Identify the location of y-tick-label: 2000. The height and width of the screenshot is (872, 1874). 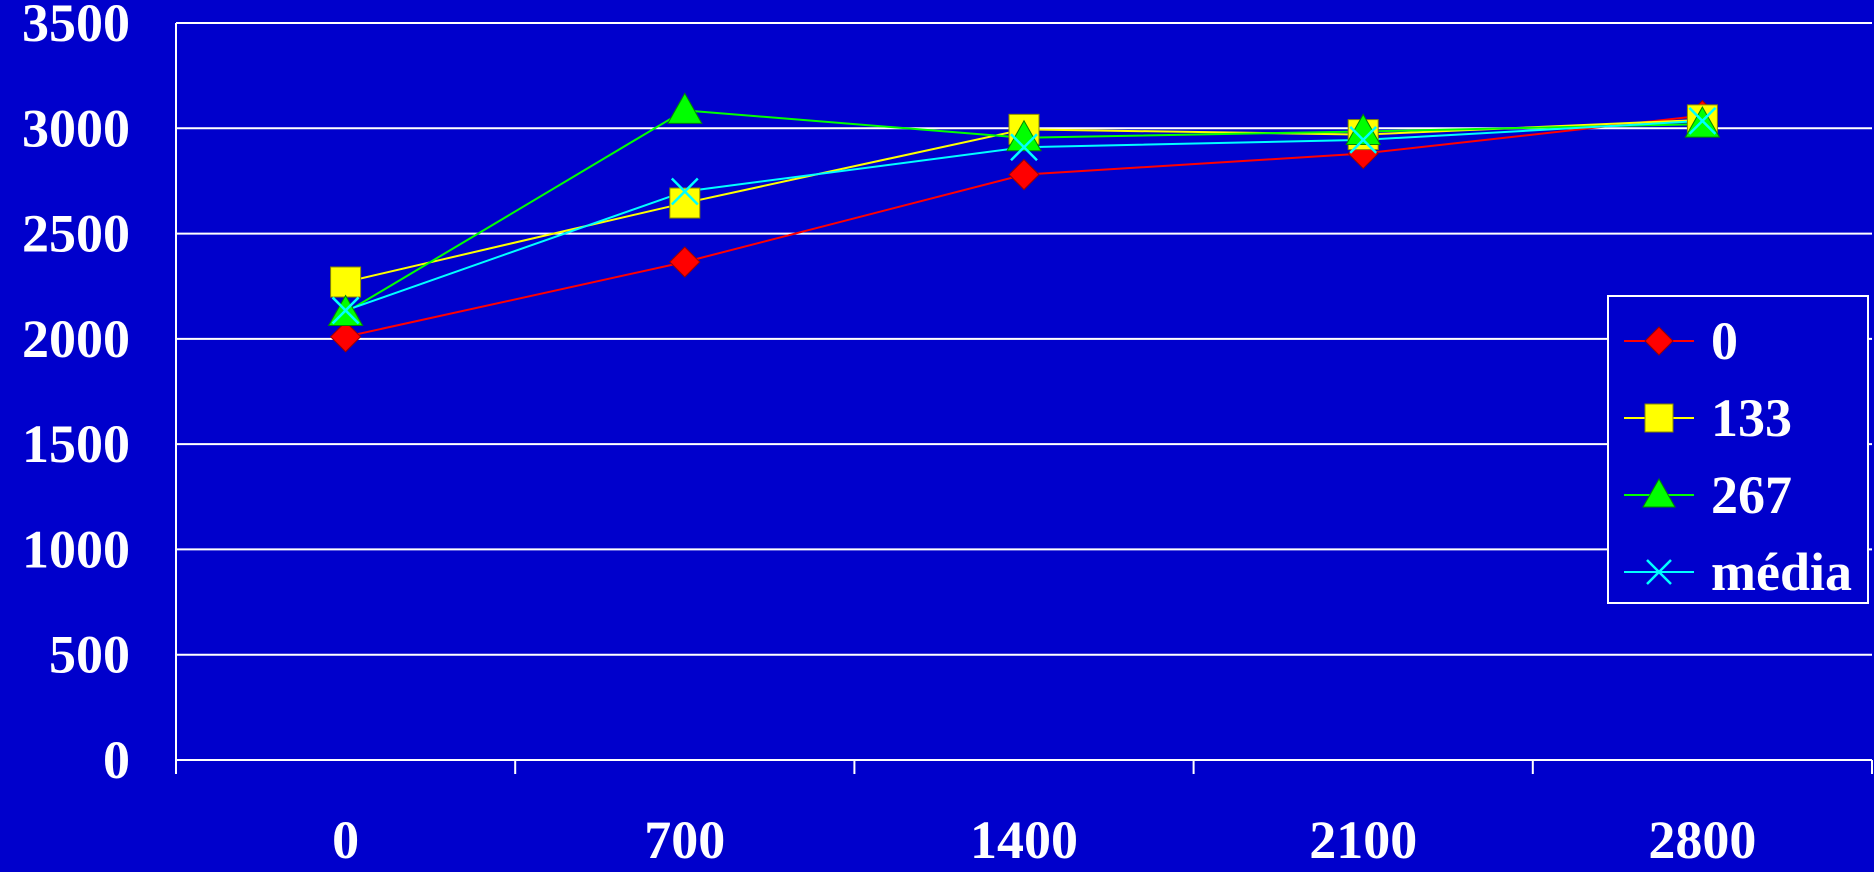
(76, 339).